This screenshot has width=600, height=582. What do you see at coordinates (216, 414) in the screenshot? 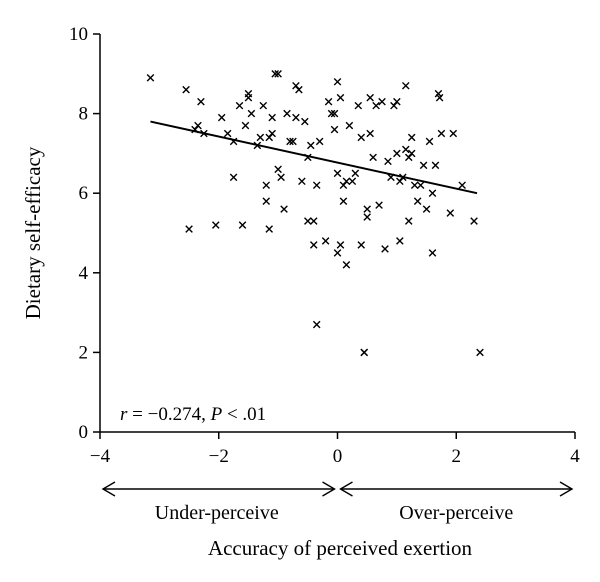
I see `annotation-p-symbol: P` at bounding box center [216, 414].